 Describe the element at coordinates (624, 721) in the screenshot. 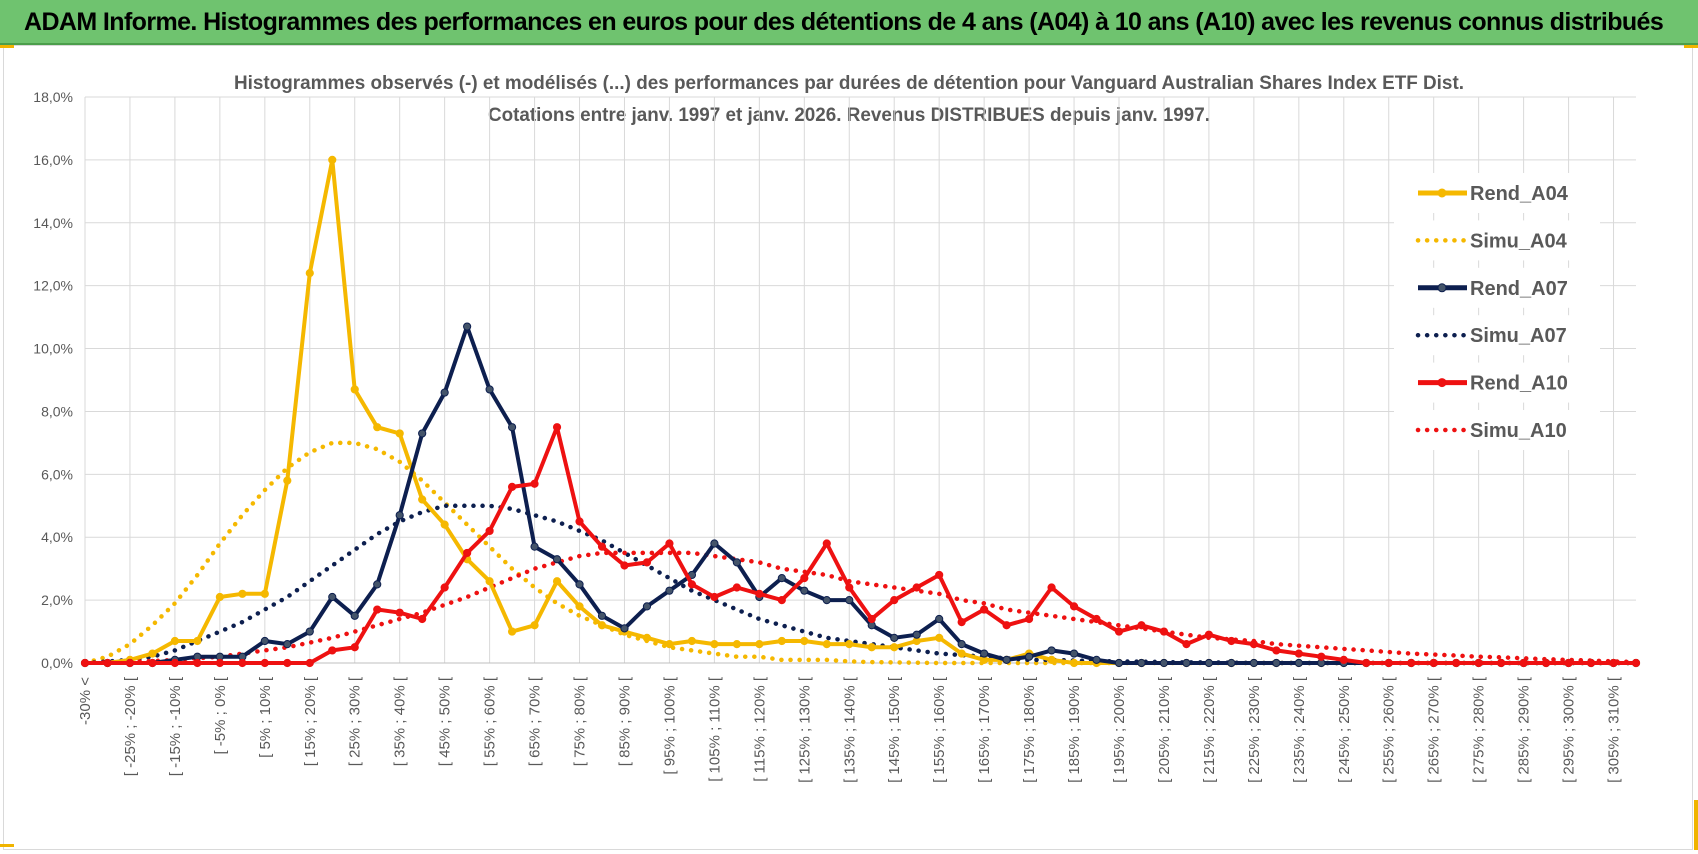

I see `x-tick-label: [ 85% ; 90% [` at that location.